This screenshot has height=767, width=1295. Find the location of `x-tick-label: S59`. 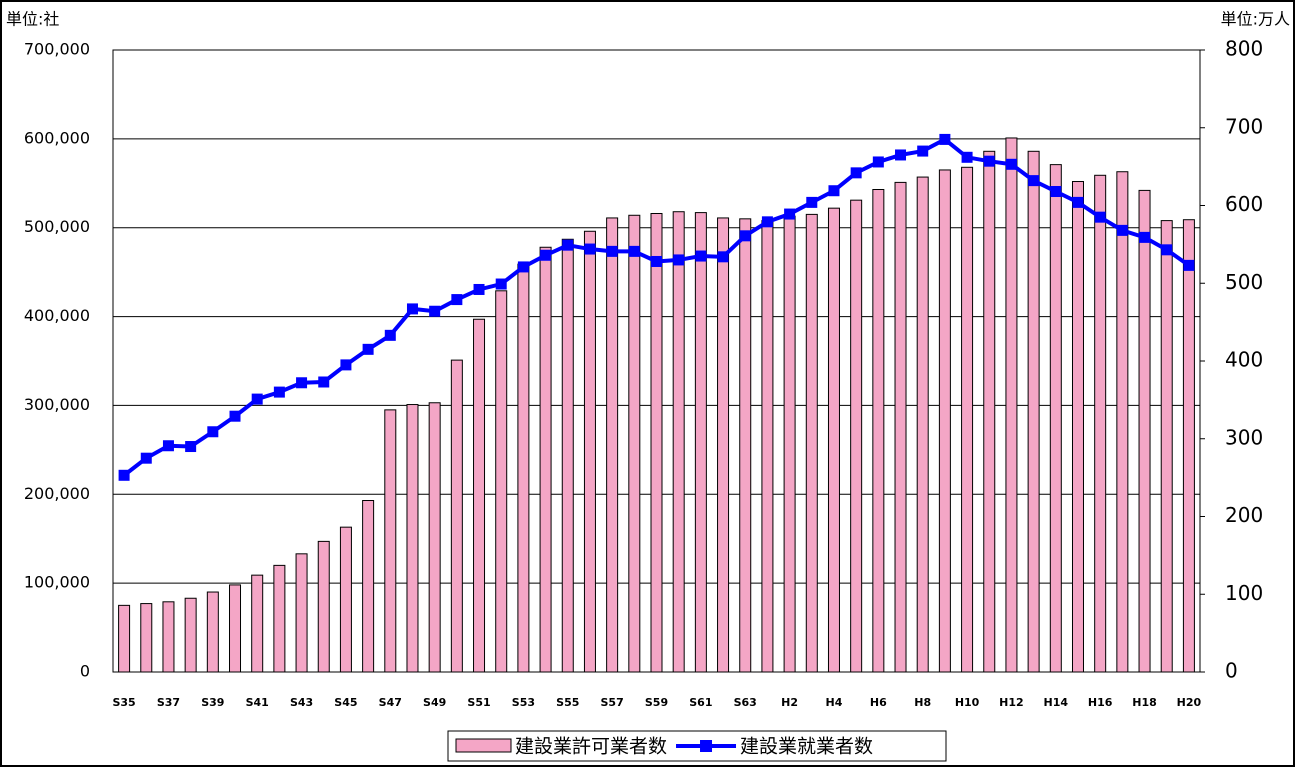

x-tick-label: S59 is located at coordinates (656, 702).